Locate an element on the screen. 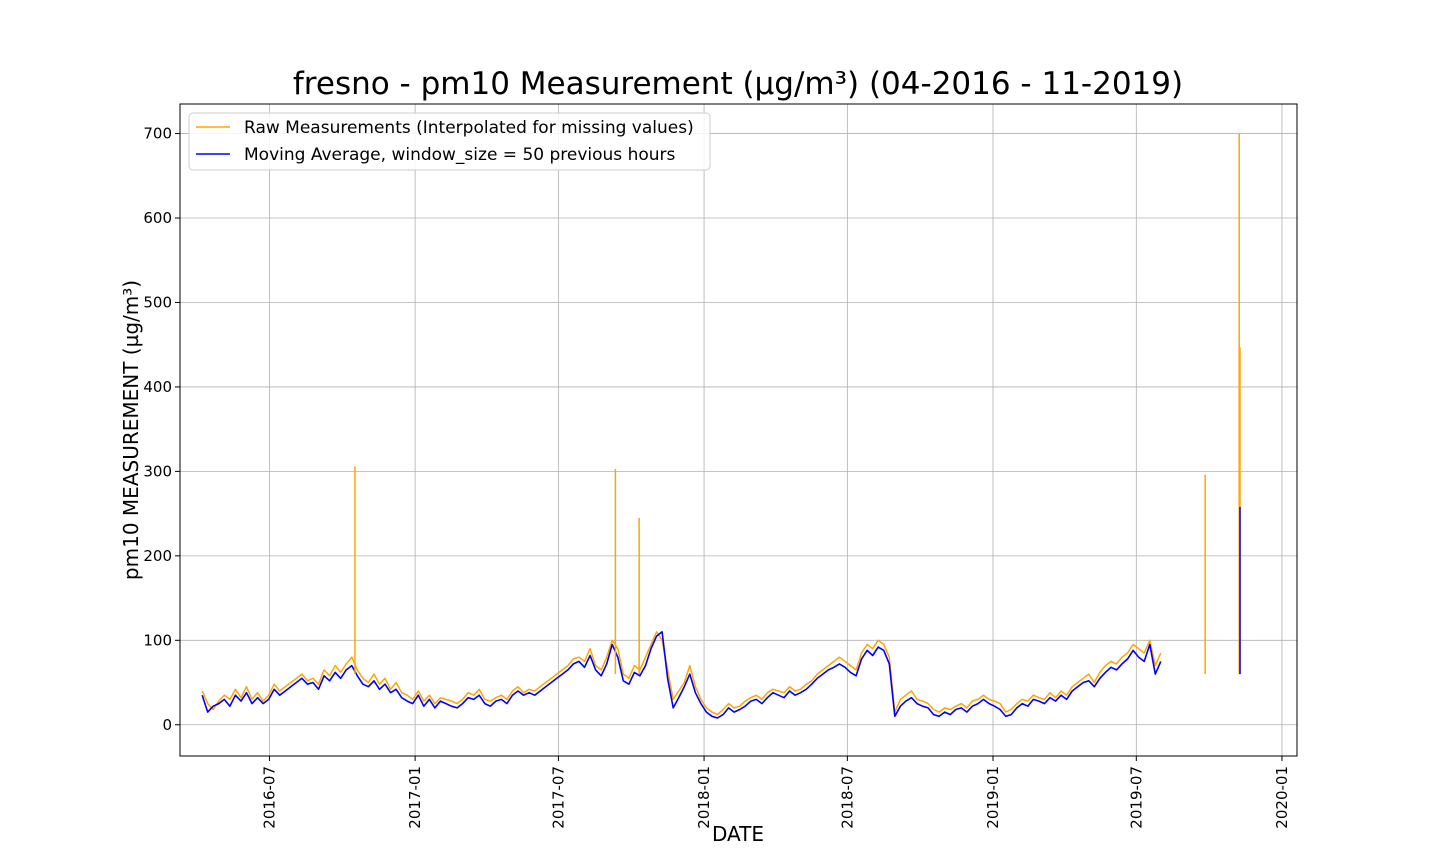 The width and height of the screenshot is (1440, 864). y-tick-label: 400 is located at coordinates (157, 387).